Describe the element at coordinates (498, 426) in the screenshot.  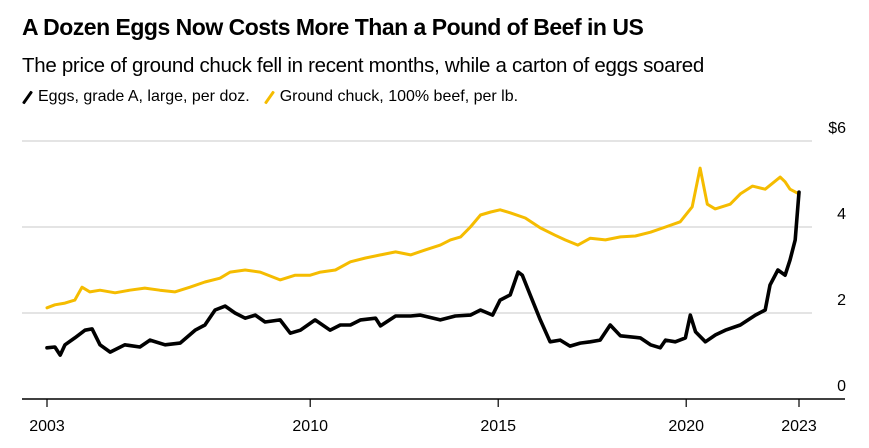
I see `x-tick-label: 2015` at that location.